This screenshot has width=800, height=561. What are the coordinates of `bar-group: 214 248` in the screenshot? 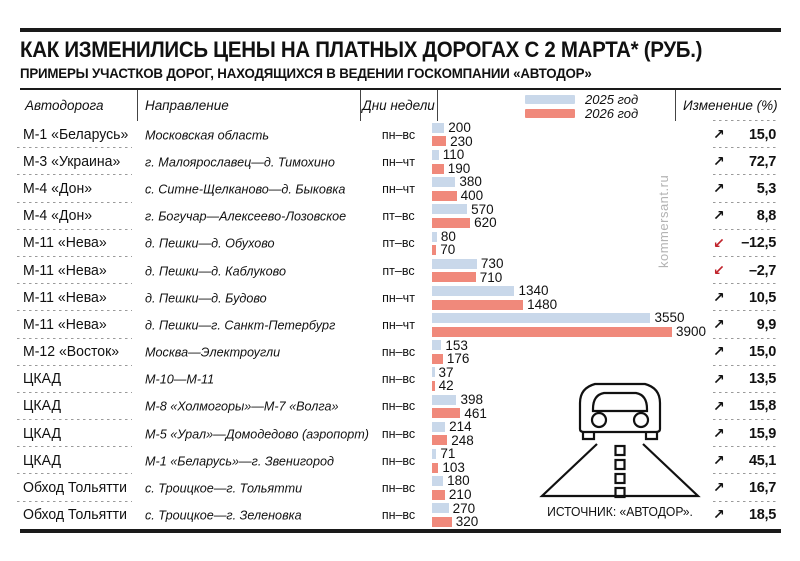 It's located at (606, 433).